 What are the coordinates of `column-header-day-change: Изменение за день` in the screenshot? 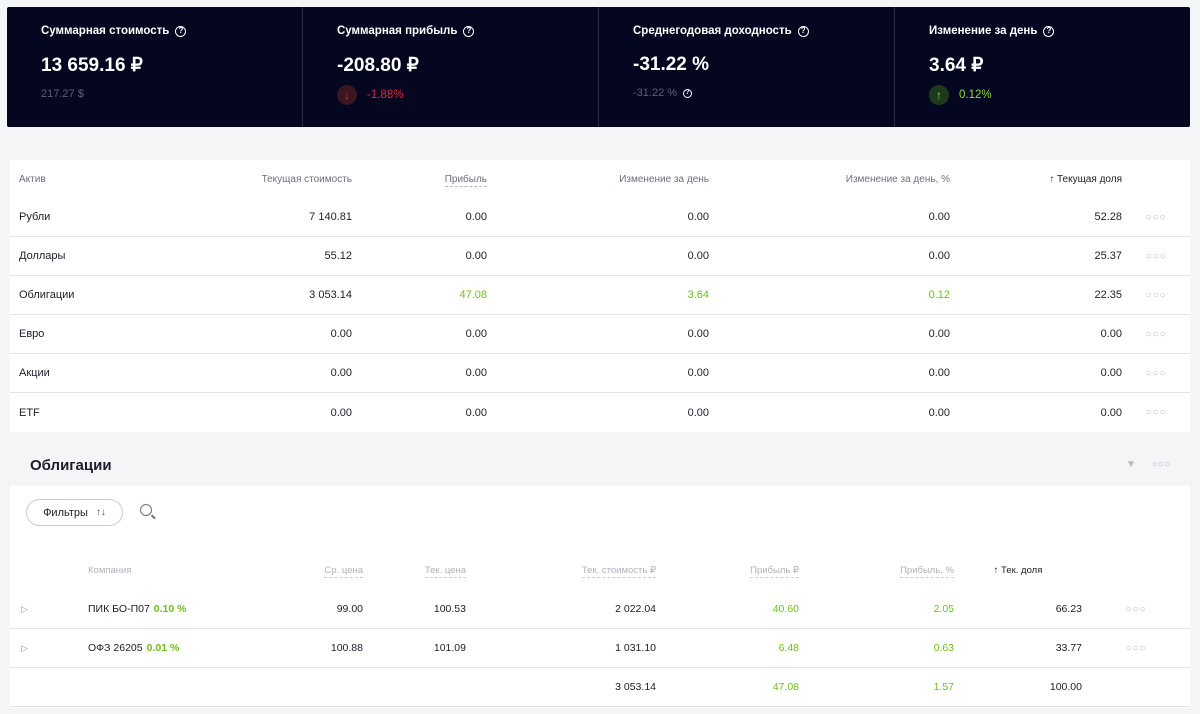 It's located at (664, 179).